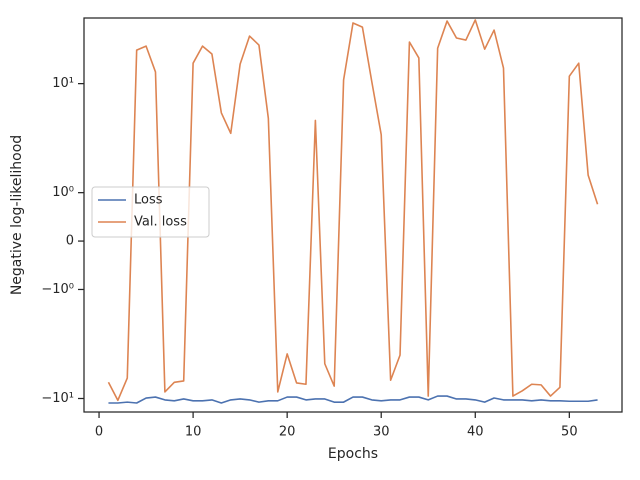 This screenshot has height=480, width=640. What do you see at coordinates (475, 432) in the screenshot?
I see `x-tick-label: 40` at bounding box center [475, 432].